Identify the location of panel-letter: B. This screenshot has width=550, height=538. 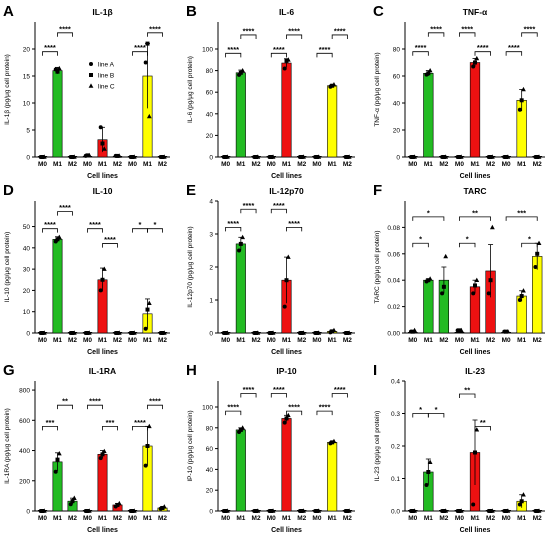
(191, 11).